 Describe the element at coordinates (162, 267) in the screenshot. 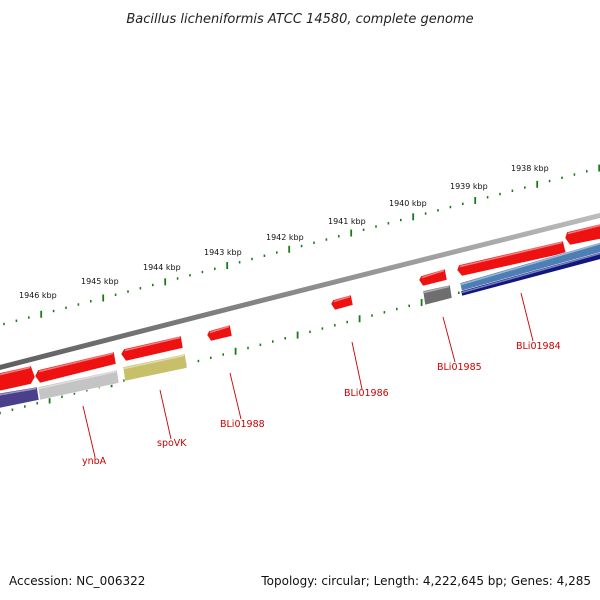

I see `tick-label-1944: 1944 kbp` at that location.